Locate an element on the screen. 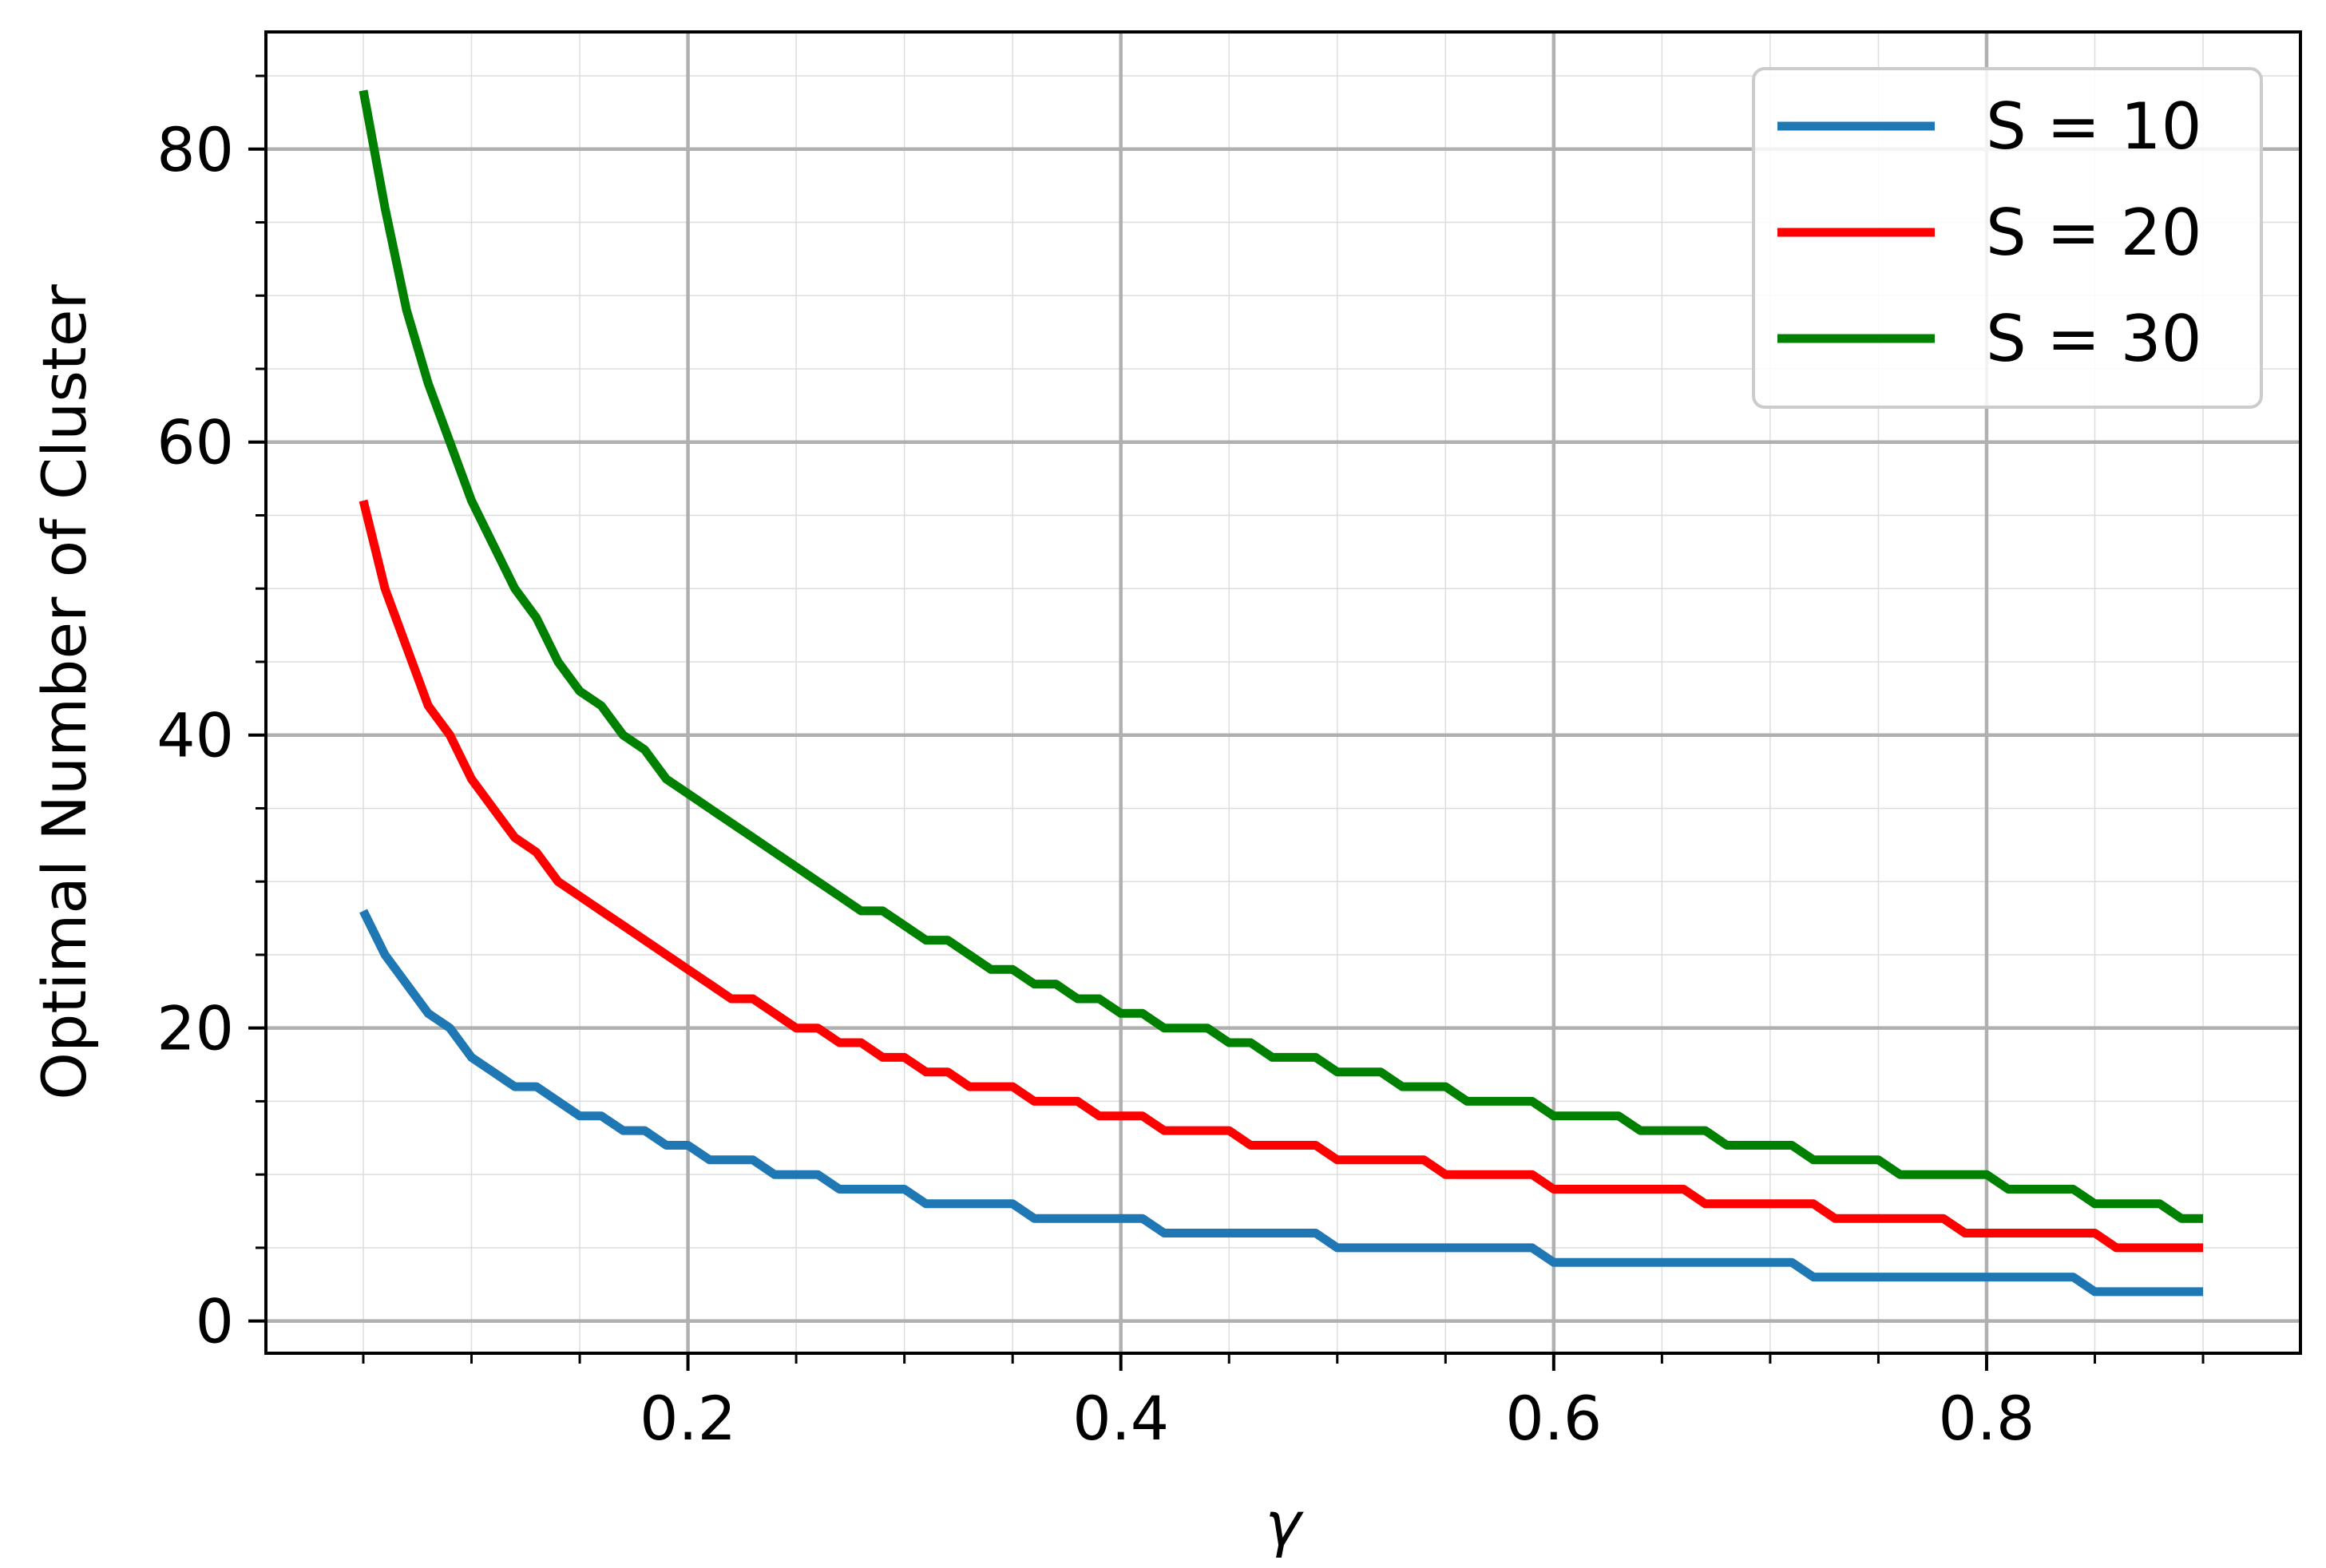 Image resolution: width=2326 pixels, height=1568 pixels. x-axis-label: γ is located at coordinates (1285, 1524).